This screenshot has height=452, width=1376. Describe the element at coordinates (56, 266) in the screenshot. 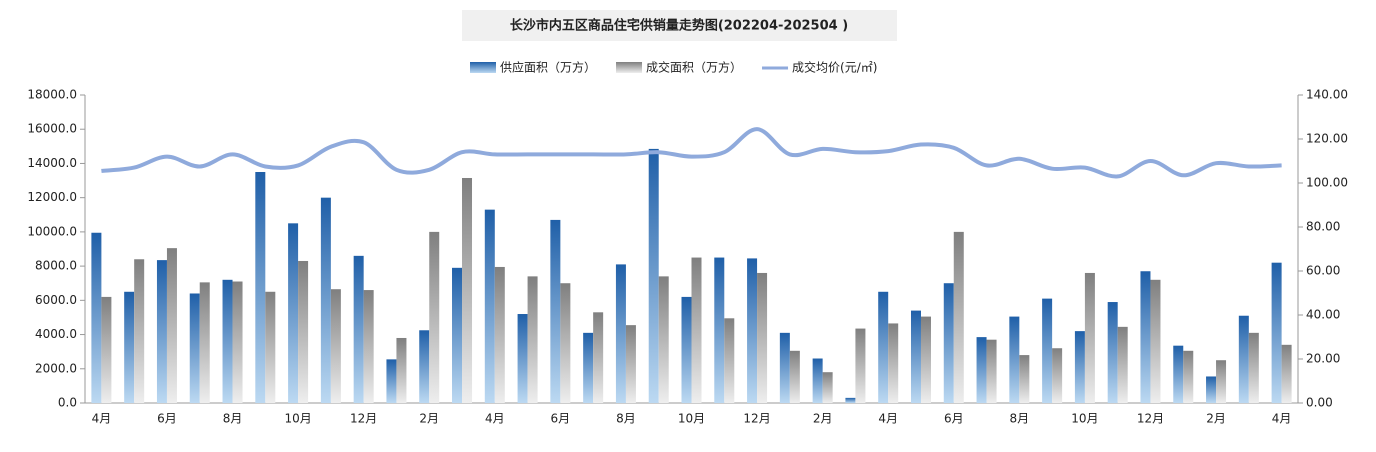

I see `y-tick-label: 8000.0` at that location.